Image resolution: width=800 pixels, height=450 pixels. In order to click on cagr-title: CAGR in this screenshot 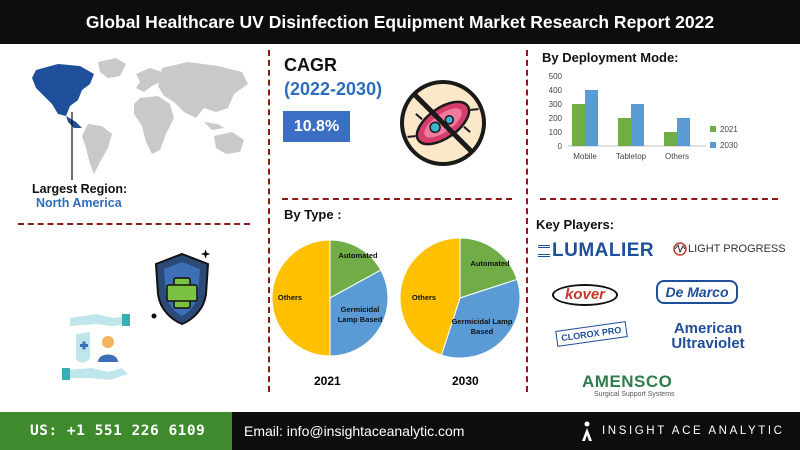, I will do `click(310, 65)`.